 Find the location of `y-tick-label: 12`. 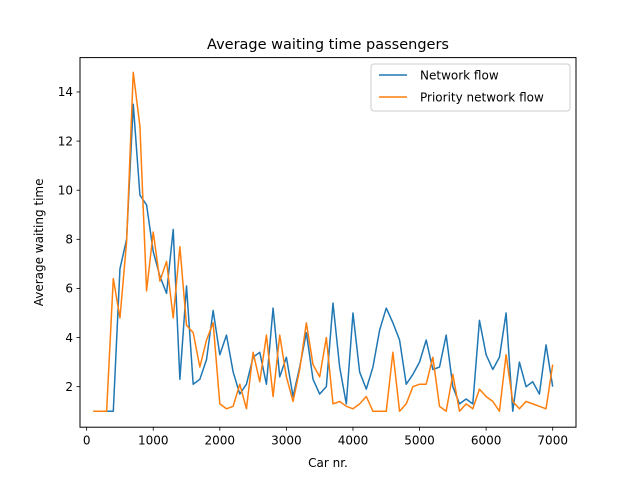

y-tick-label: 12 is located at coordinates (65, 141).